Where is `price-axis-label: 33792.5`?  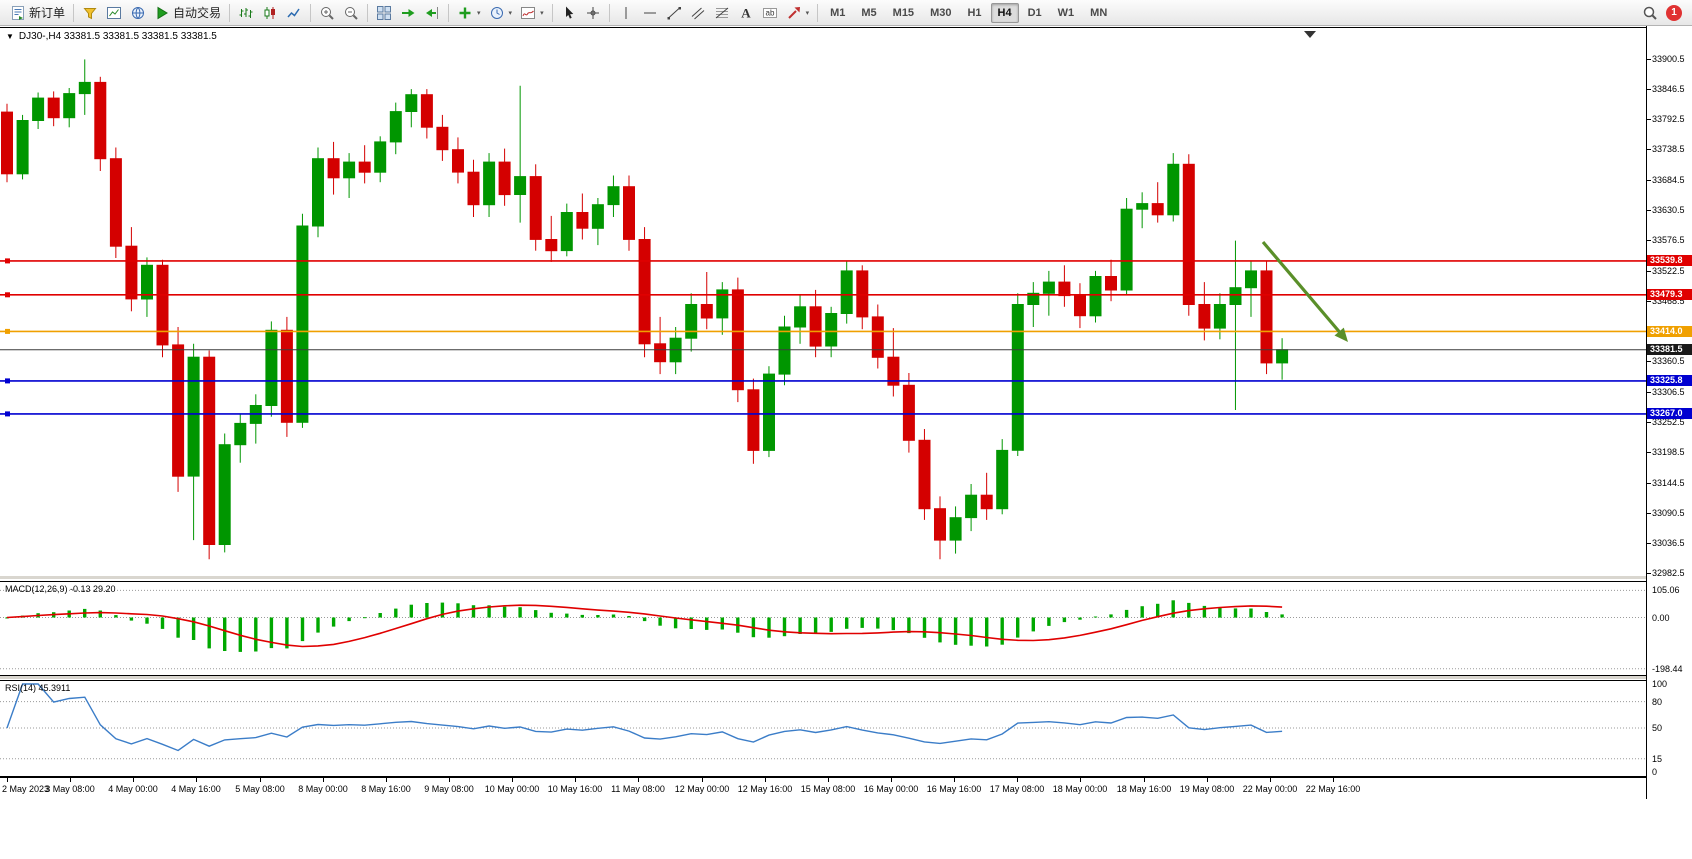
price-axis-label: 33792.5 is located at coordinates (1668, 119).